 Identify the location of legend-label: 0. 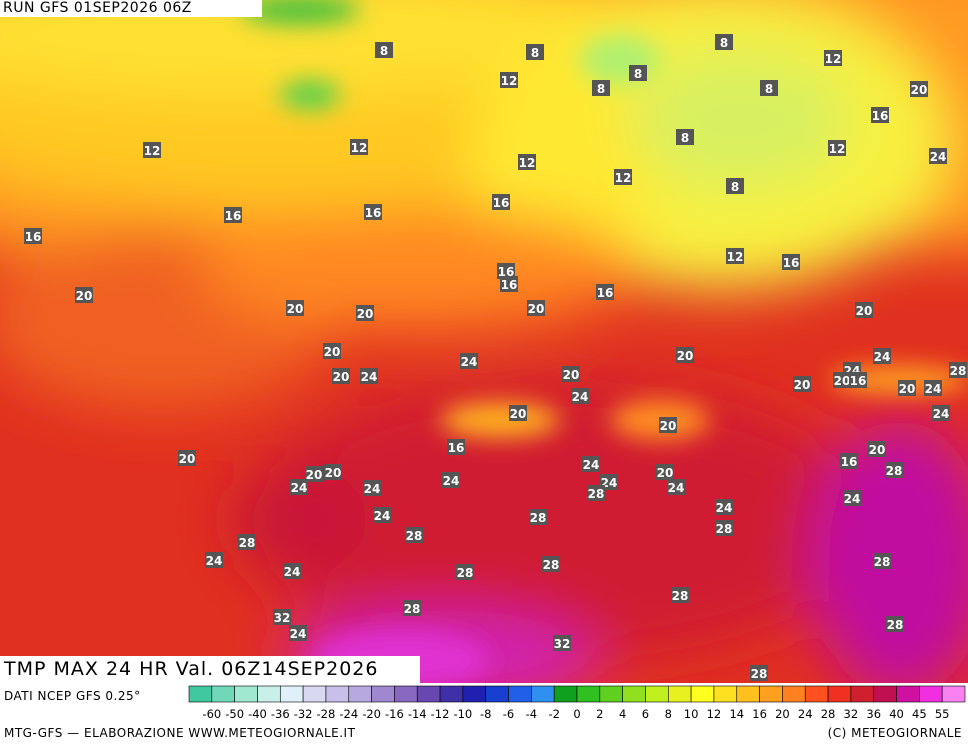
(576, 714).